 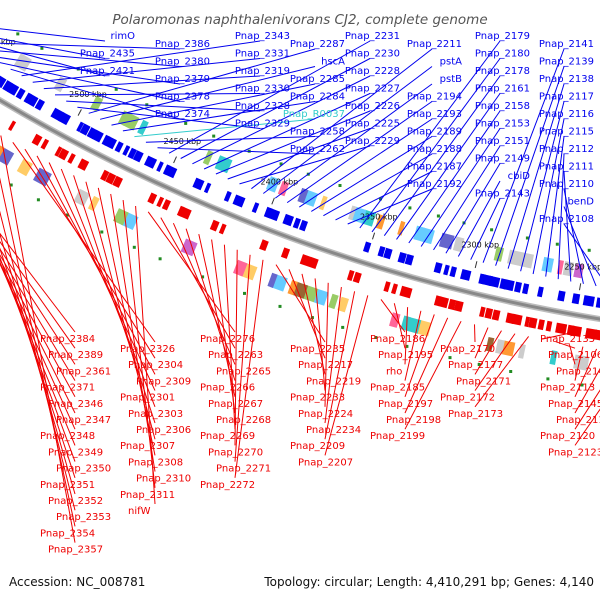 I want to click on gene-label-forward: Pnap_2226, so click(x=372, y=106).